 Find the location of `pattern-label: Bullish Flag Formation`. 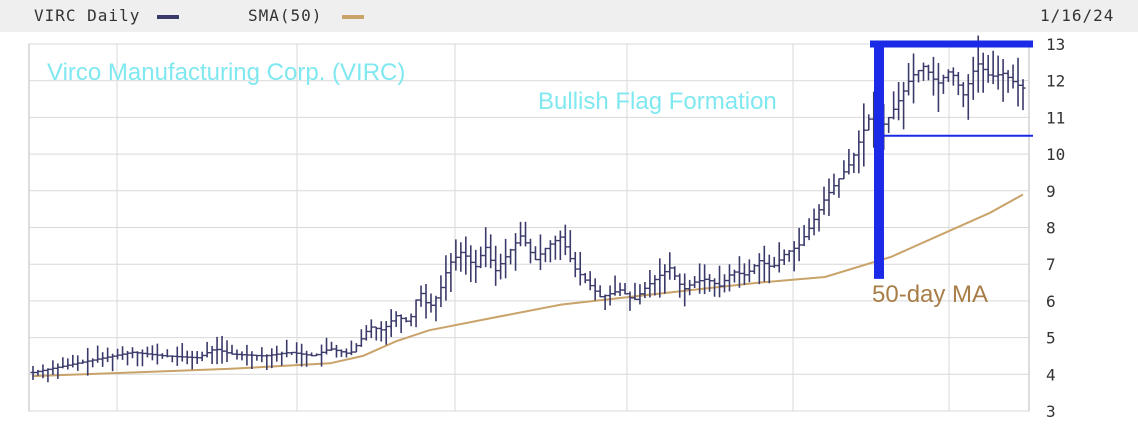

pattern-label: Bullish Flag Formation is located at coordinates (657, 101).